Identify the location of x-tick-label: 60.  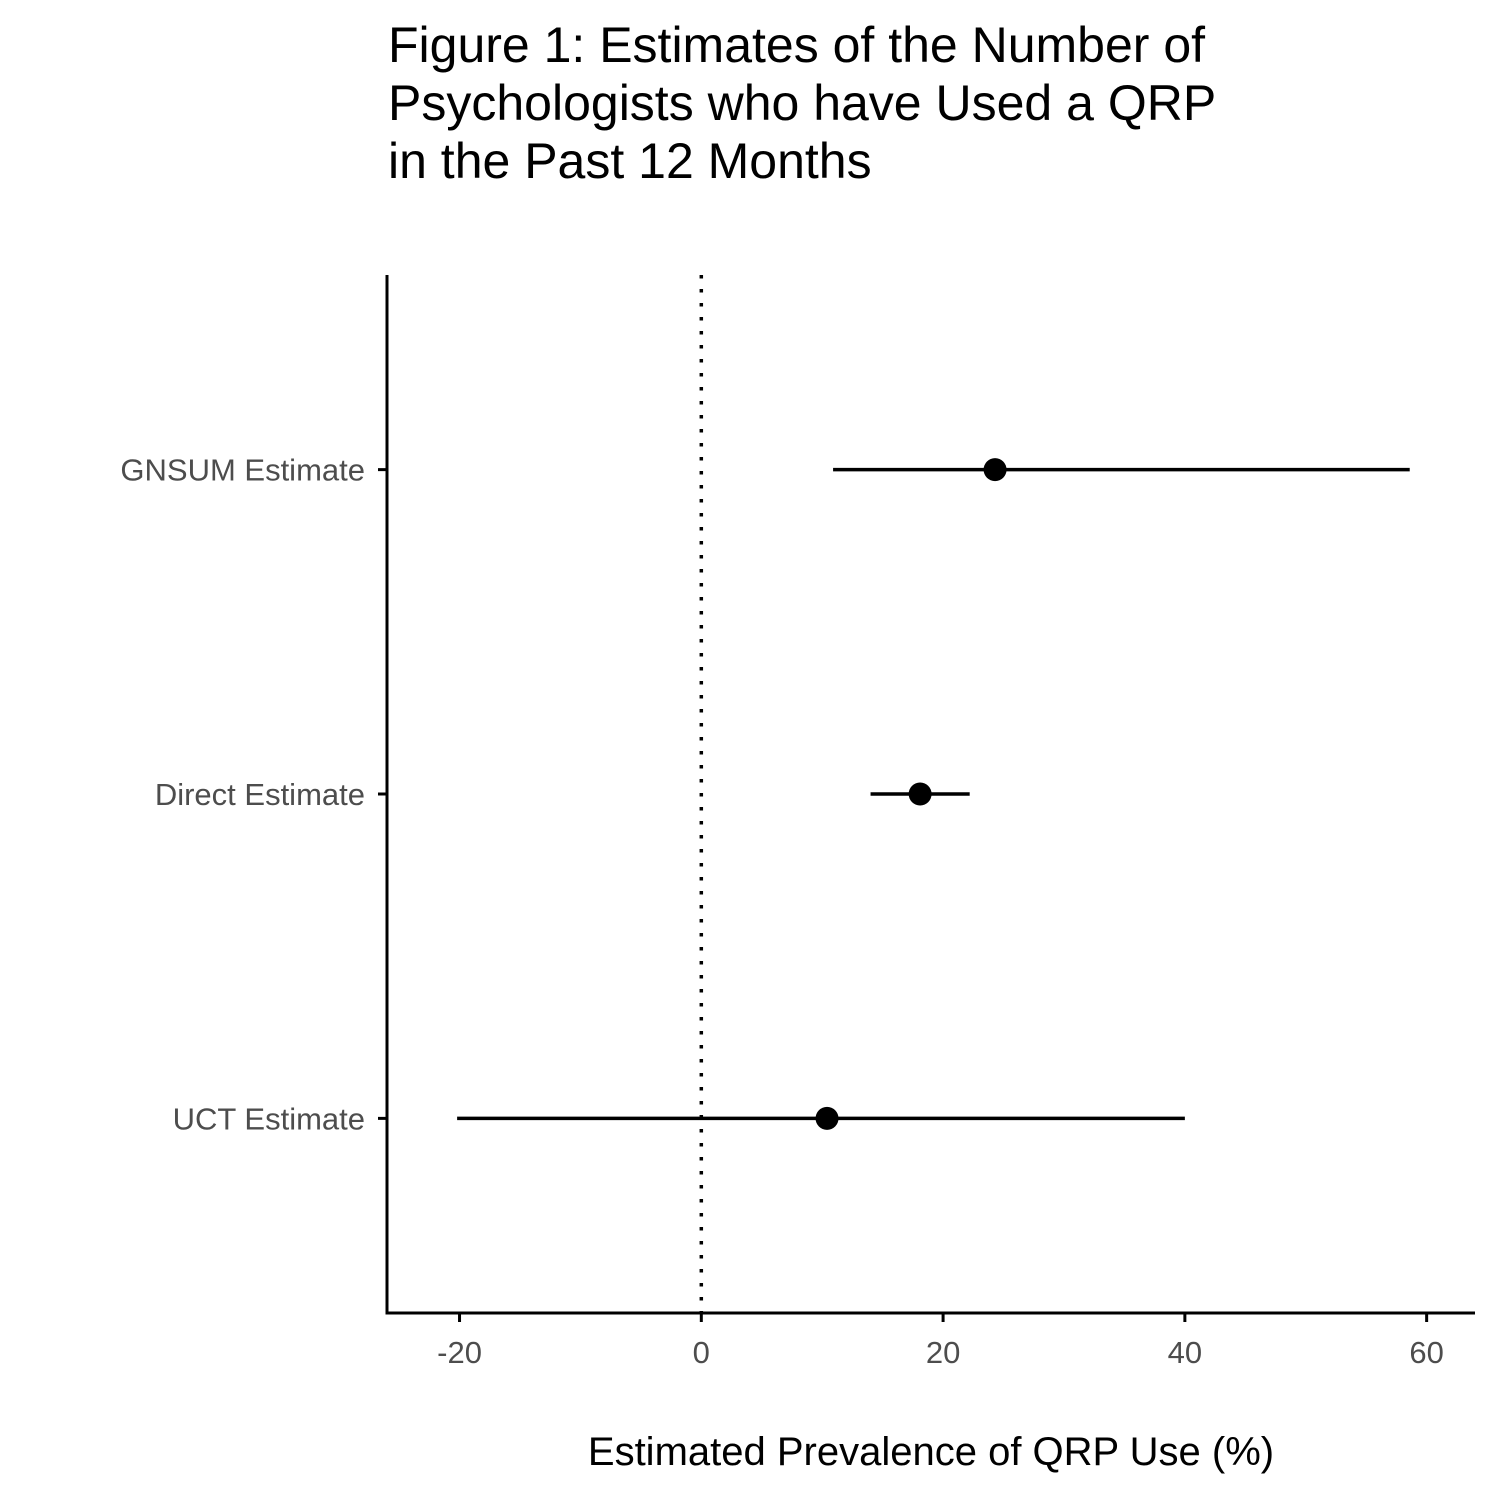
(1426, 1352).